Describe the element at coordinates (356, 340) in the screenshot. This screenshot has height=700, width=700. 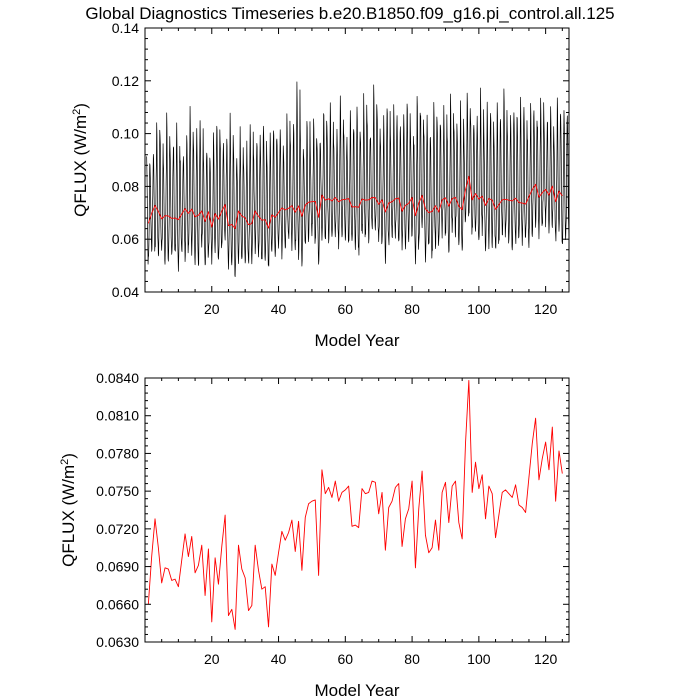
I see `top-x-axis-label: Model Year` at that location.